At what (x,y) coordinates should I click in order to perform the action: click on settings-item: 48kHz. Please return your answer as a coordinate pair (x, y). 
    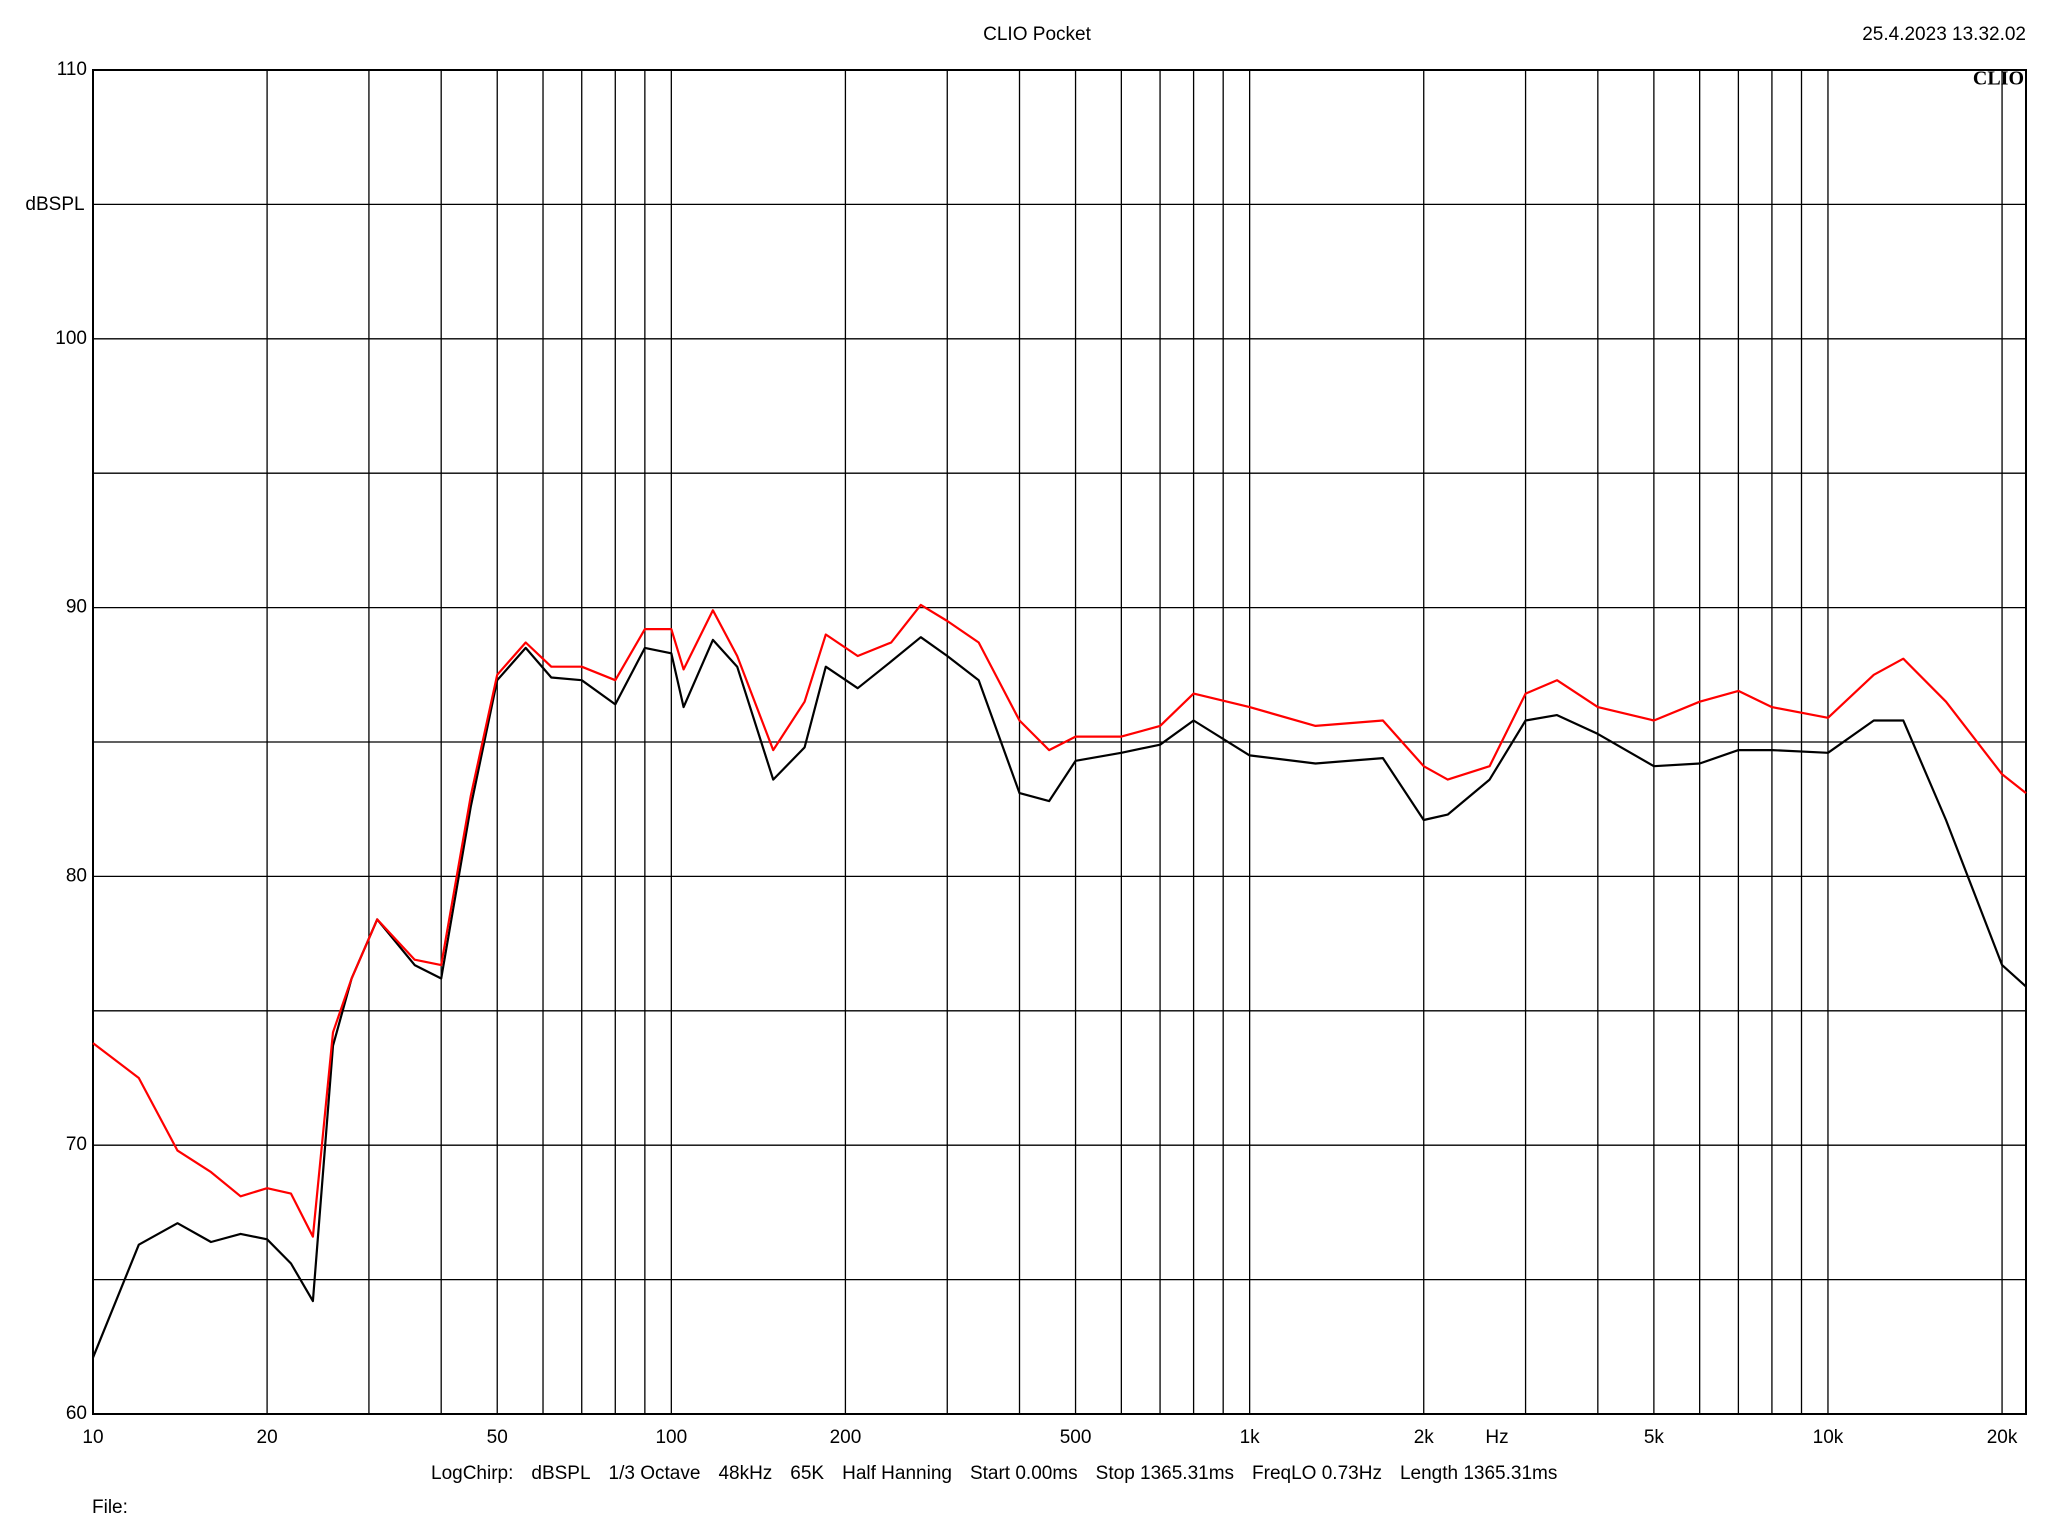
    Looking at the image, I should click on (745, 1473).